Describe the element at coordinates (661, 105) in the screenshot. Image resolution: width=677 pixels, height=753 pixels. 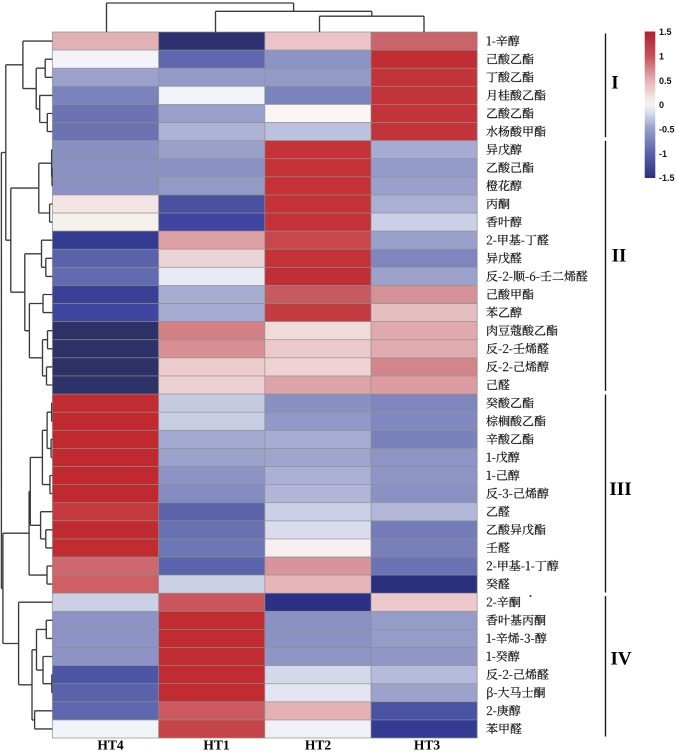
I see `svg-text: 0` at that location.